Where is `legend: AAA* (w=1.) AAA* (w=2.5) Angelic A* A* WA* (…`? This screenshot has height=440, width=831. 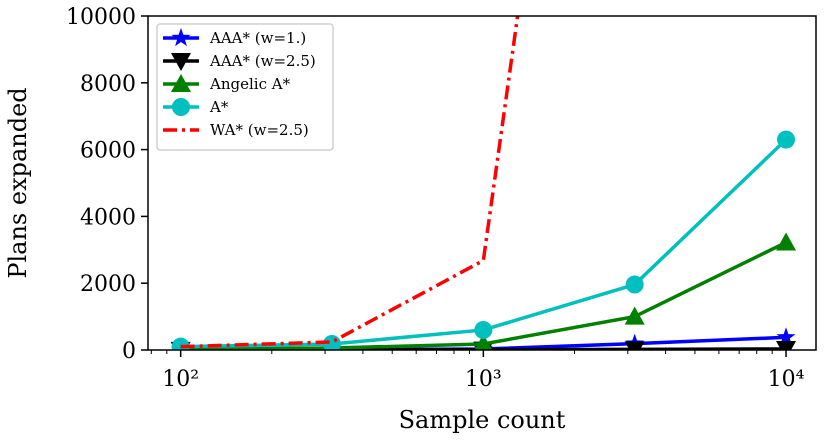 legend: AAA* (w=1.) AAA* (w=2.5) Angelic A* A* WA* (… is located at coordinates (245, 87).